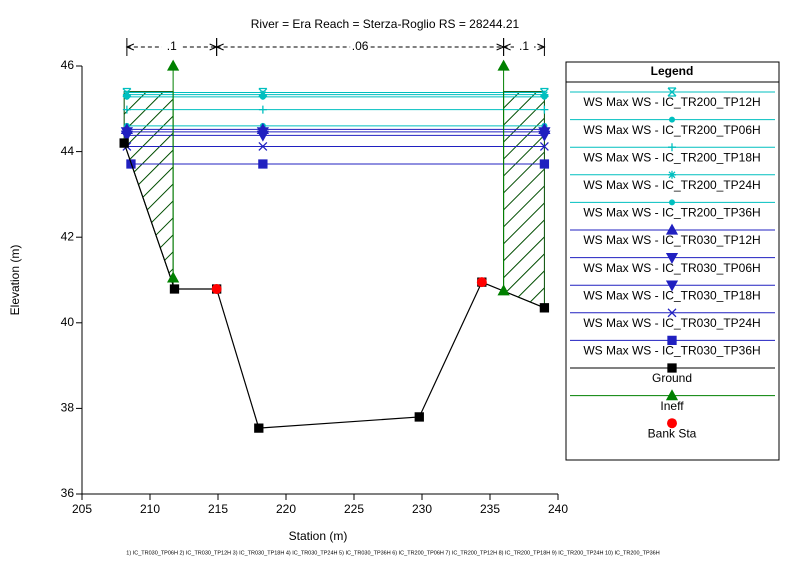 This screenshot has height=562, width=787. I want to click on y-tick-label: 46, so click(68, 65).